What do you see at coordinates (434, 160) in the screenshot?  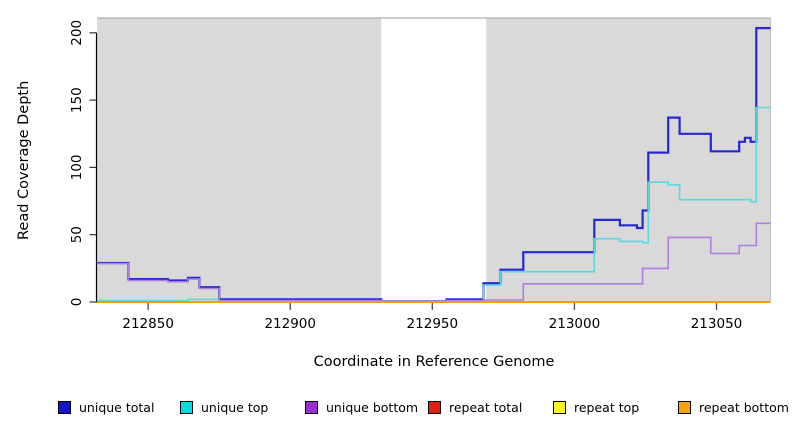 I see `masked-region` at bounding box center [434, 160].